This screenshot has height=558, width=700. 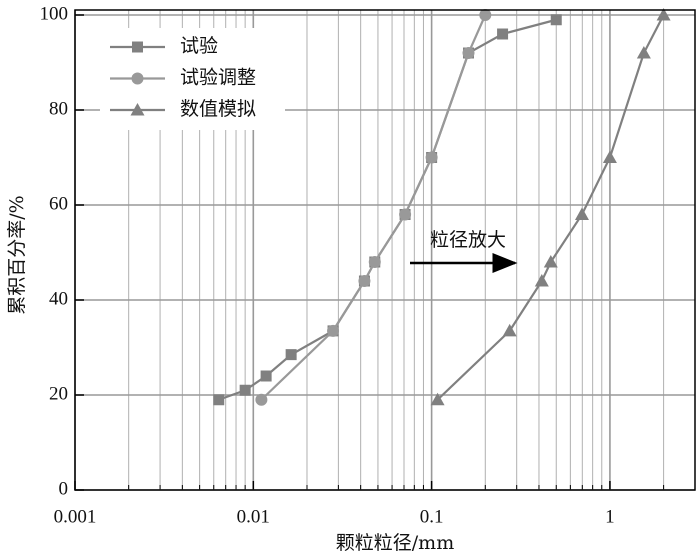 I want to click on legend-label: 数值模拟, so click(x=218, y=109).